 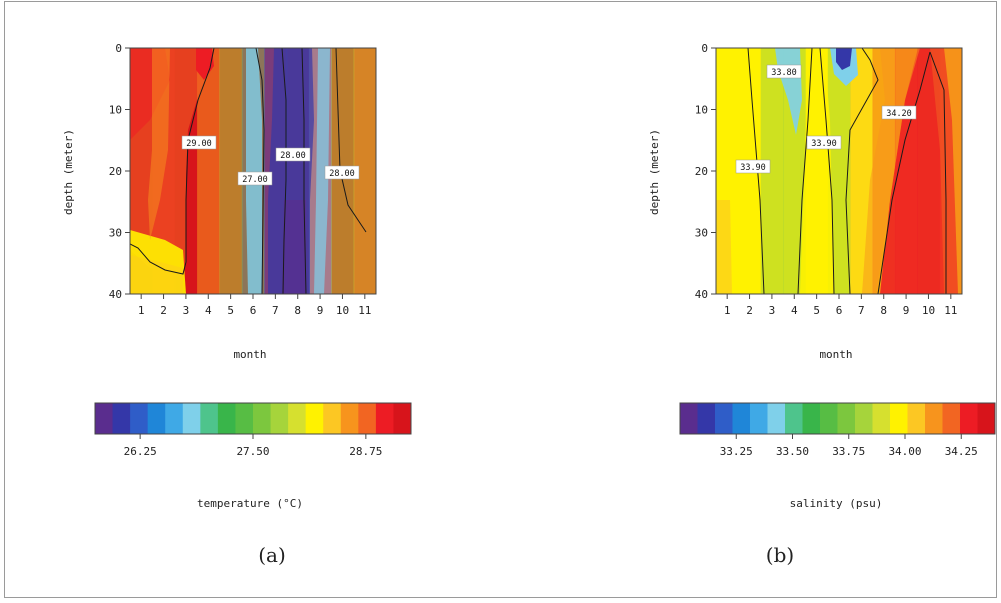 I want to click on orange-bottom-patch, so click(x=156, y=274).